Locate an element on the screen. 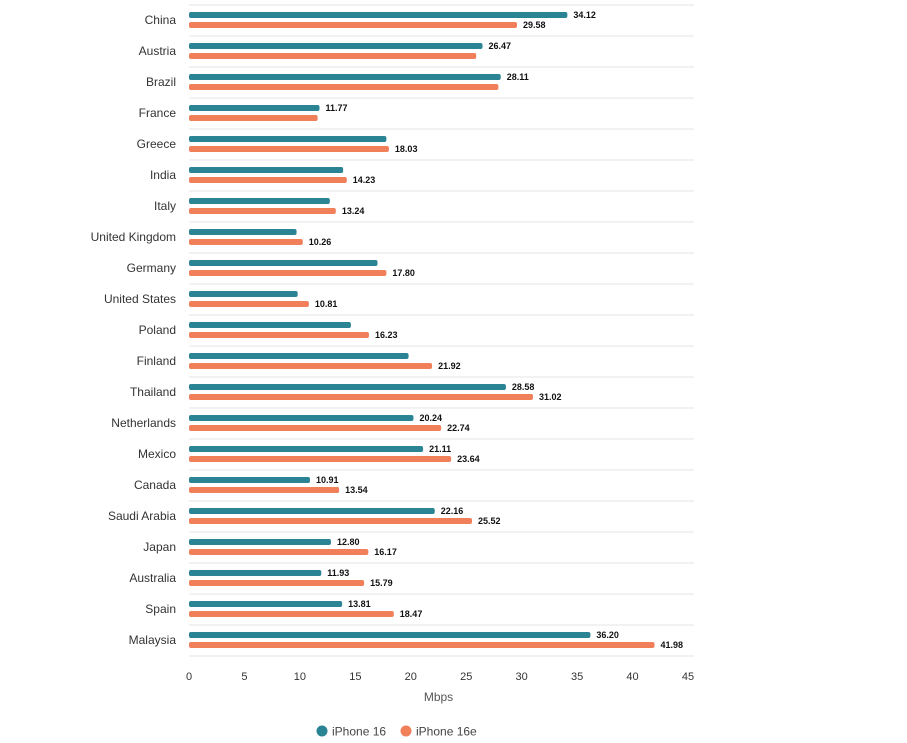 This screenshot has height=743, width=907. category-label: Finland is located at coordinates (156, 361).